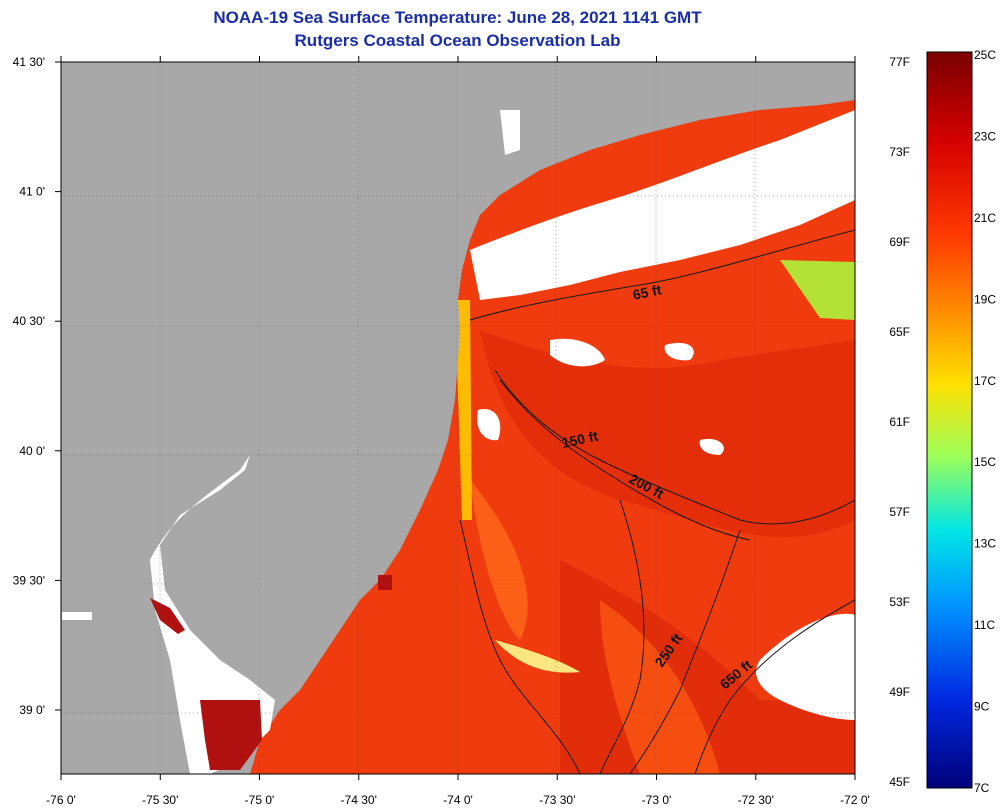 The height and width of the screenshot is (809, 1000). What do you see at coordinates (985, 299) in the screenshot?
I see `colorbar-c-label: 19C` at bounding box center [985, 299].